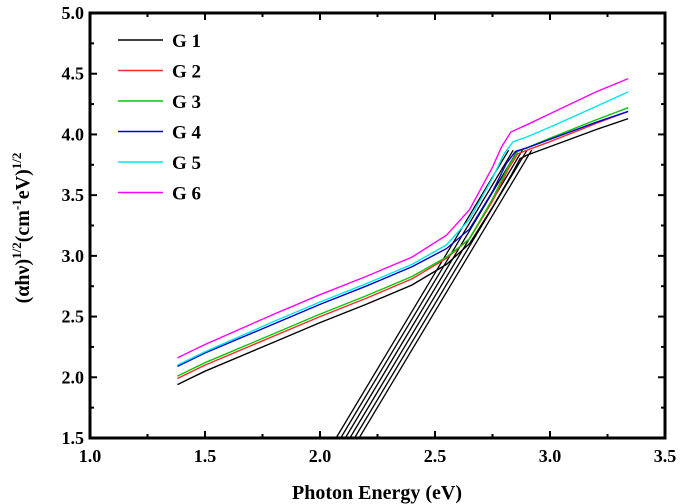 The height and width of the screenshot is (504, 685). Describe the element at coordinates (435, 456) in the screenshot. I see `x-tick-label: 2.5` at that location.